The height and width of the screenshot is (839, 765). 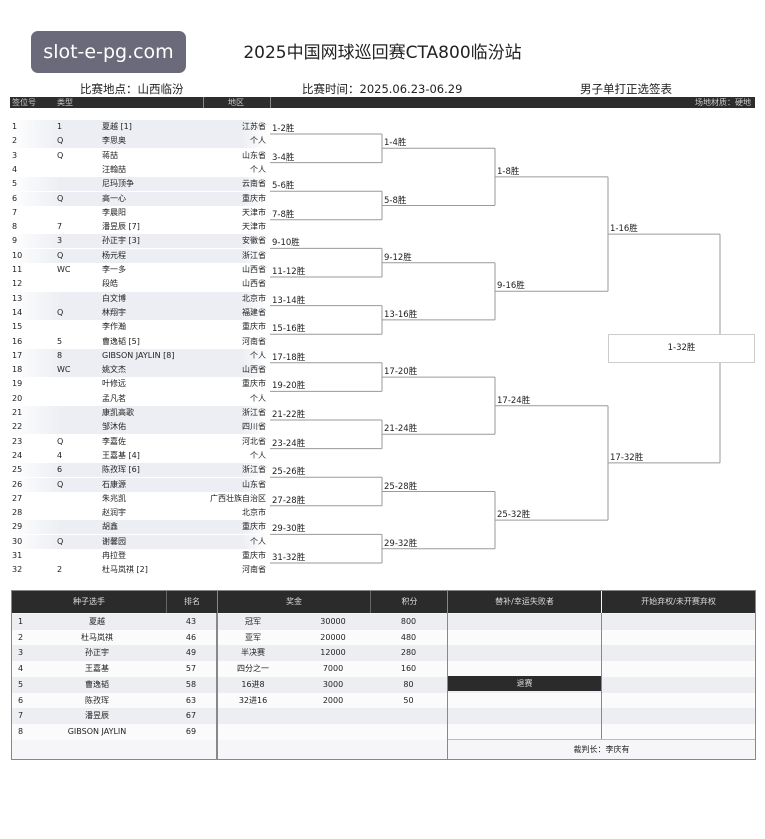 What do you see at coordinates (289, 272) in the screenshot?
I see `bracket-slot-label: 11-12胜` at bounding box center [289, 272].